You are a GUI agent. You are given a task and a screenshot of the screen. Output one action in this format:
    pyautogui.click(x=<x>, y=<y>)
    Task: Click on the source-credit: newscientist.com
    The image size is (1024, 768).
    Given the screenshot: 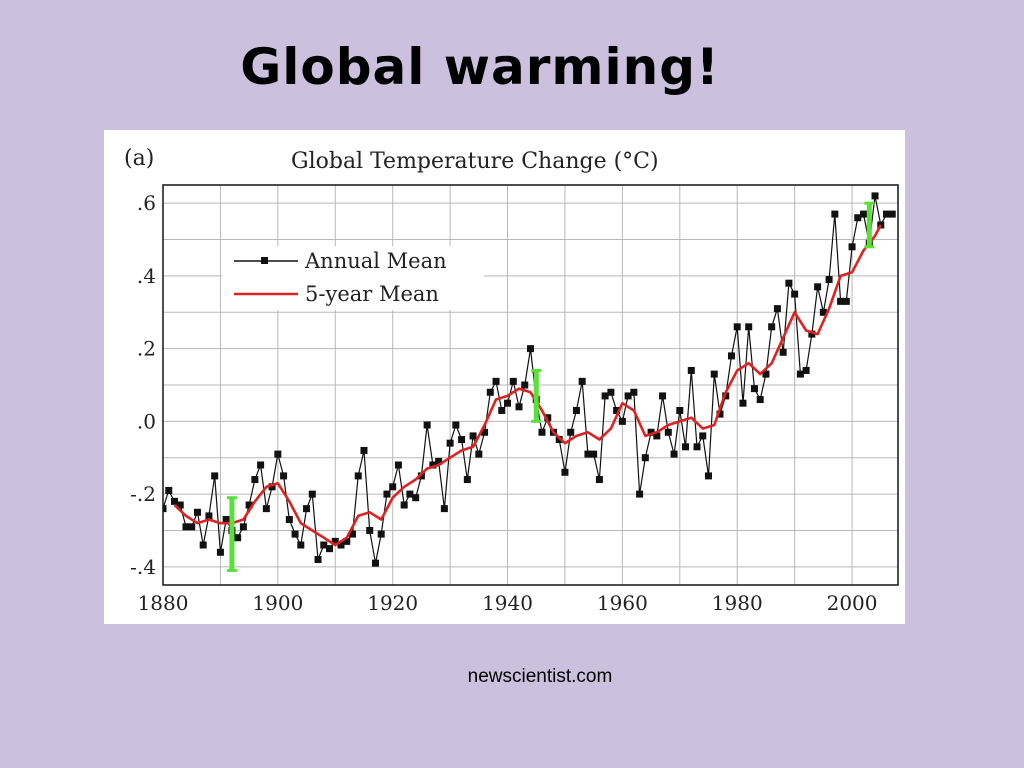 What is the action you would take?
    pyautogui.click(x=540, y=676)
    